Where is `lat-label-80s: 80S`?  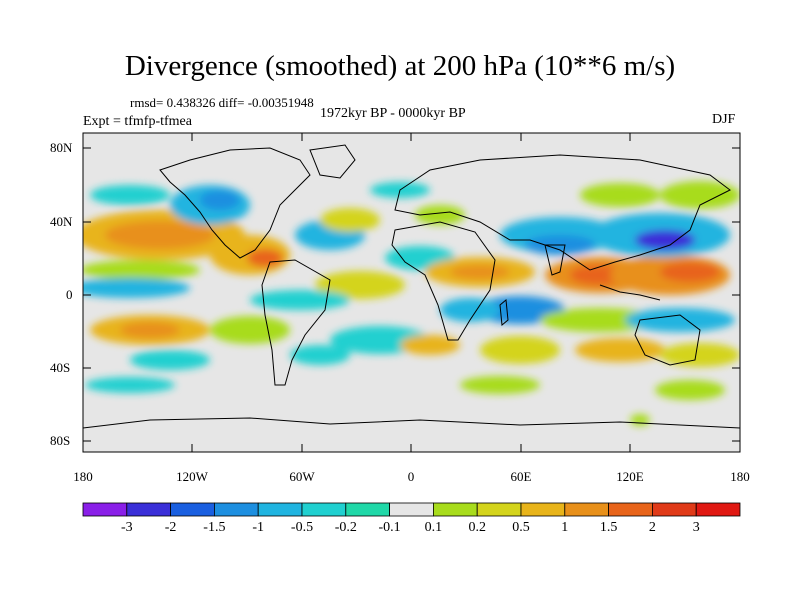 lat-label-80s: 80S is located at coordinates (60, 440).